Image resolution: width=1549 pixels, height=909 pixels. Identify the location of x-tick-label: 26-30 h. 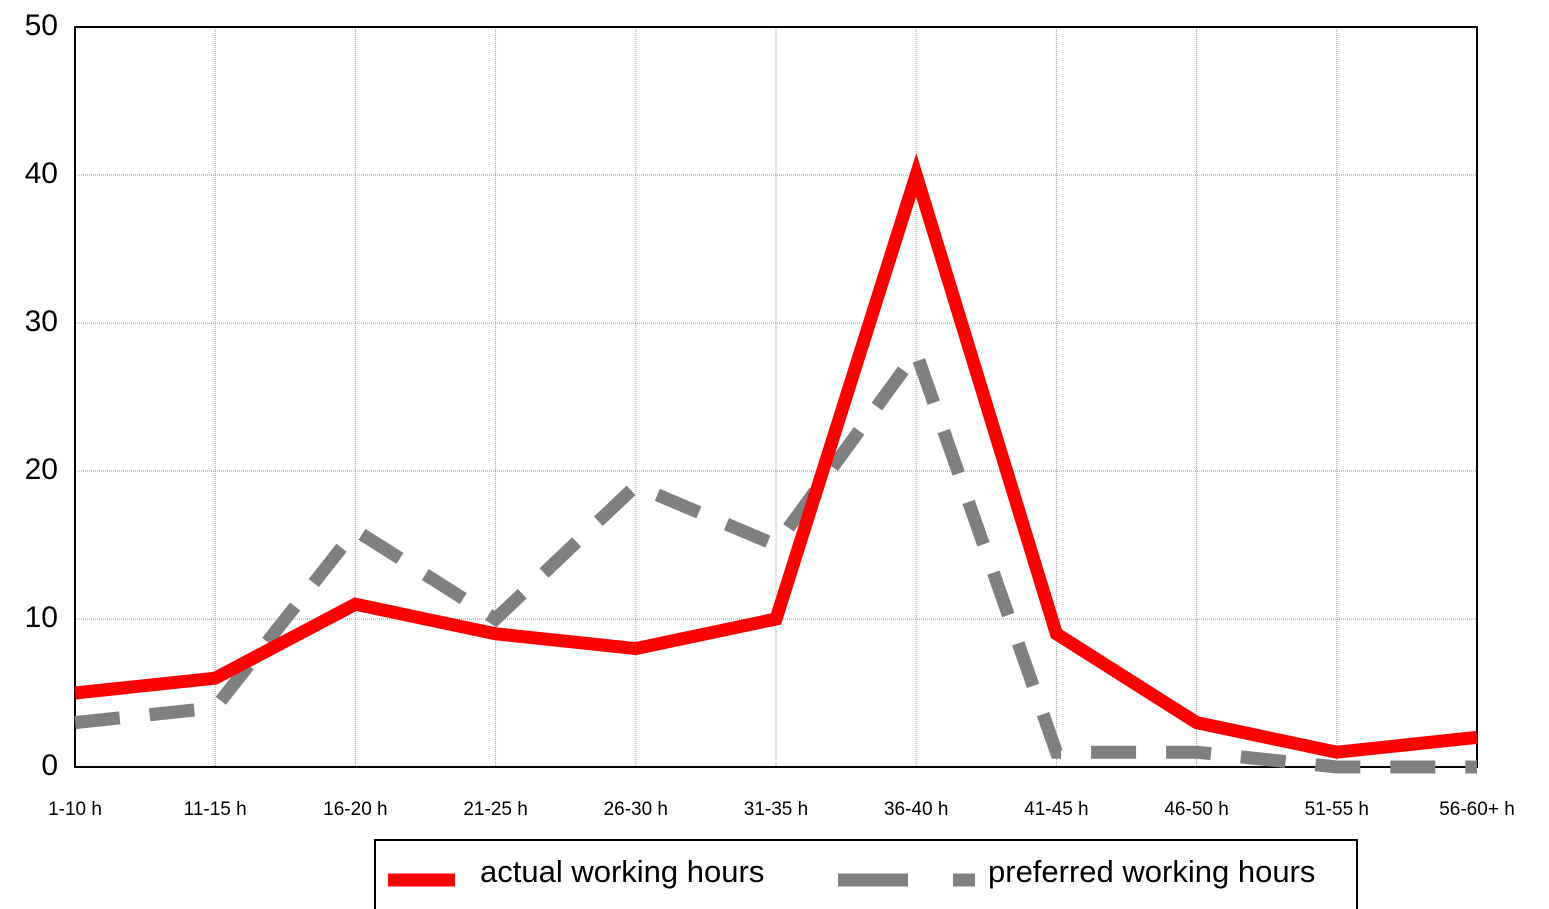
(636, 809).